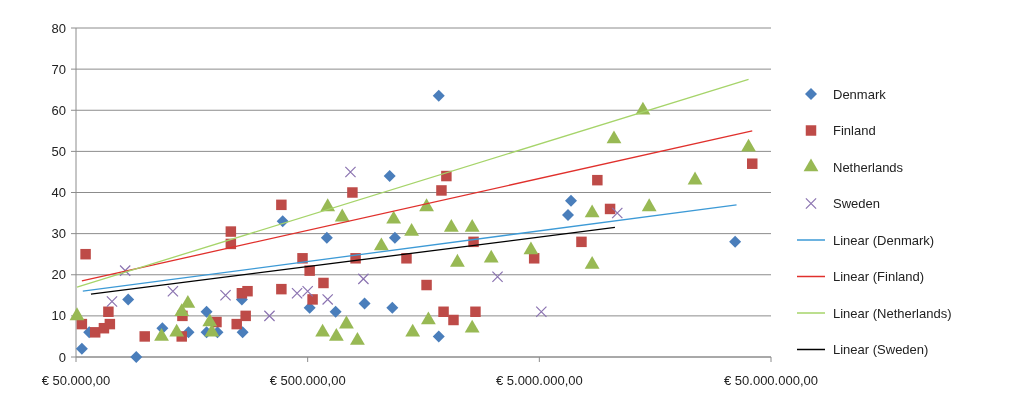 The image size is (1013, 417). I want to click on y-tick-label: 60, so click(58, 110).